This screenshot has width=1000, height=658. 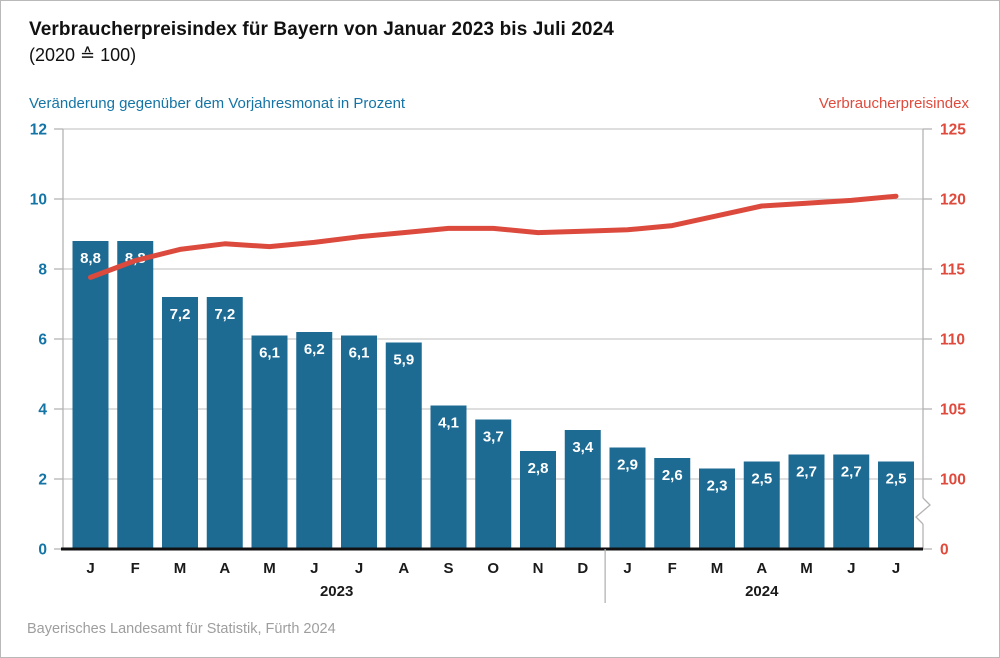 I want to click on left-axis-tick-label: 8, so click(x=42, y=270).